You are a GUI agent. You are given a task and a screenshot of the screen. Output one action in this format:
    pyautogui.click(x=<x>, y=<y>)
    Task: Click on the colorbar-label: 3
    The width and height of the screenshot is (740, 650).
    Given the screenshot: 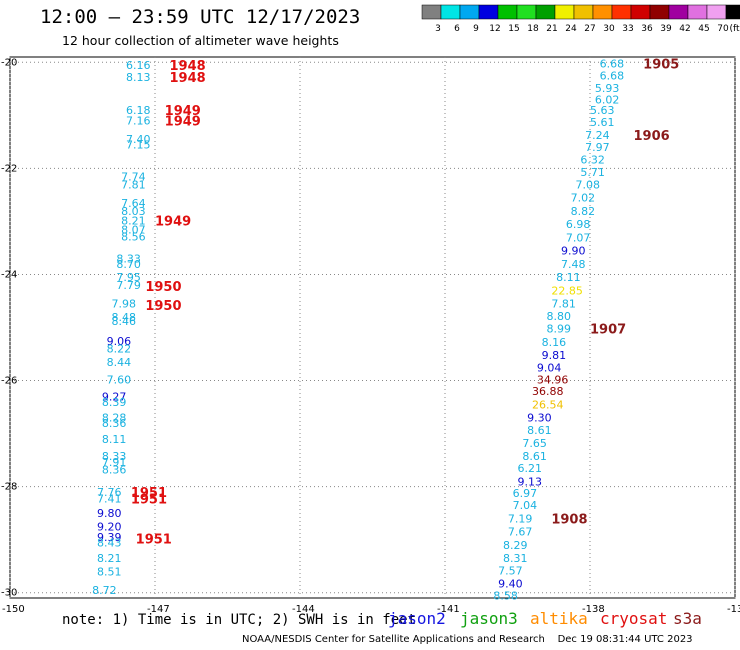 What is the action you would take?
    pyautogui.click(x=438, y=29)
    